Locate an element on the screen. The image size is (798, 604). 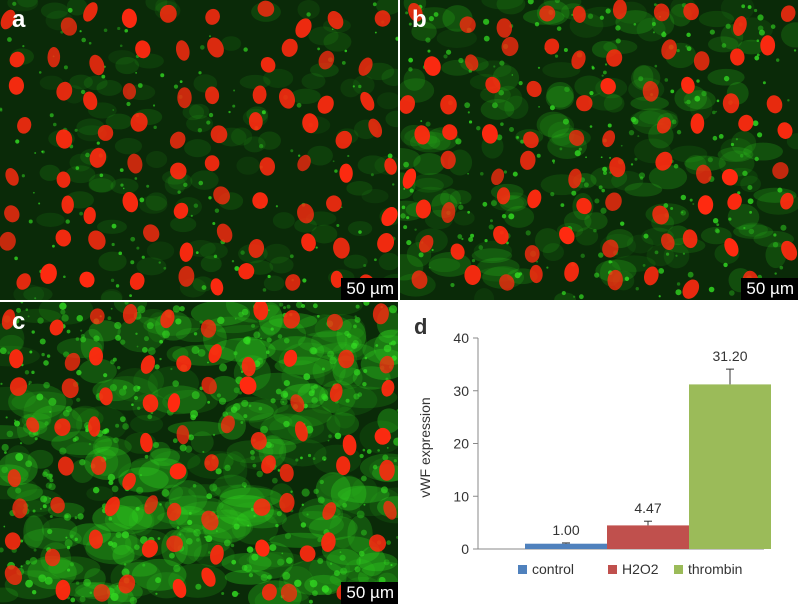
y-tick-label: 30 is located at coordinates (461, 391).